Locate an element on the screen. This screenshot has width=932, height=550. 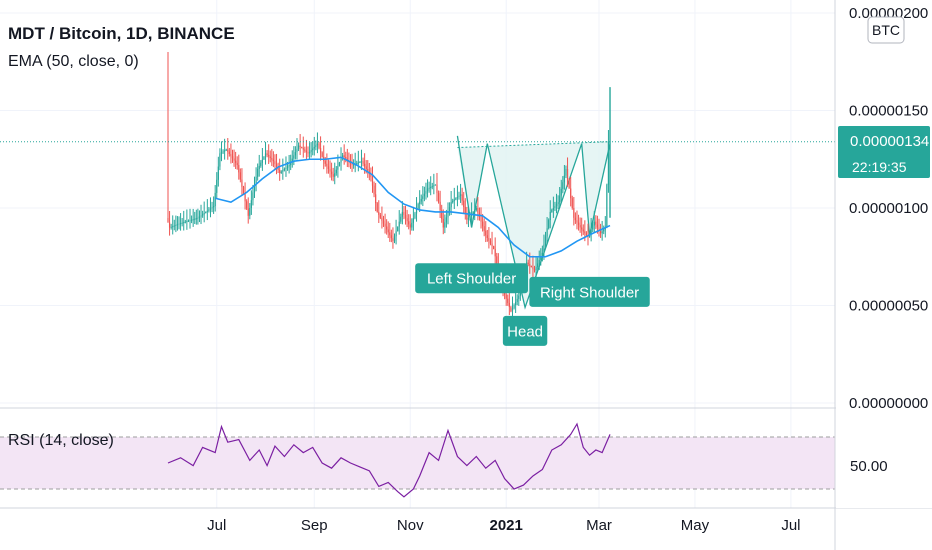
currency-badge: BTC is located at coordinates (886, 30).